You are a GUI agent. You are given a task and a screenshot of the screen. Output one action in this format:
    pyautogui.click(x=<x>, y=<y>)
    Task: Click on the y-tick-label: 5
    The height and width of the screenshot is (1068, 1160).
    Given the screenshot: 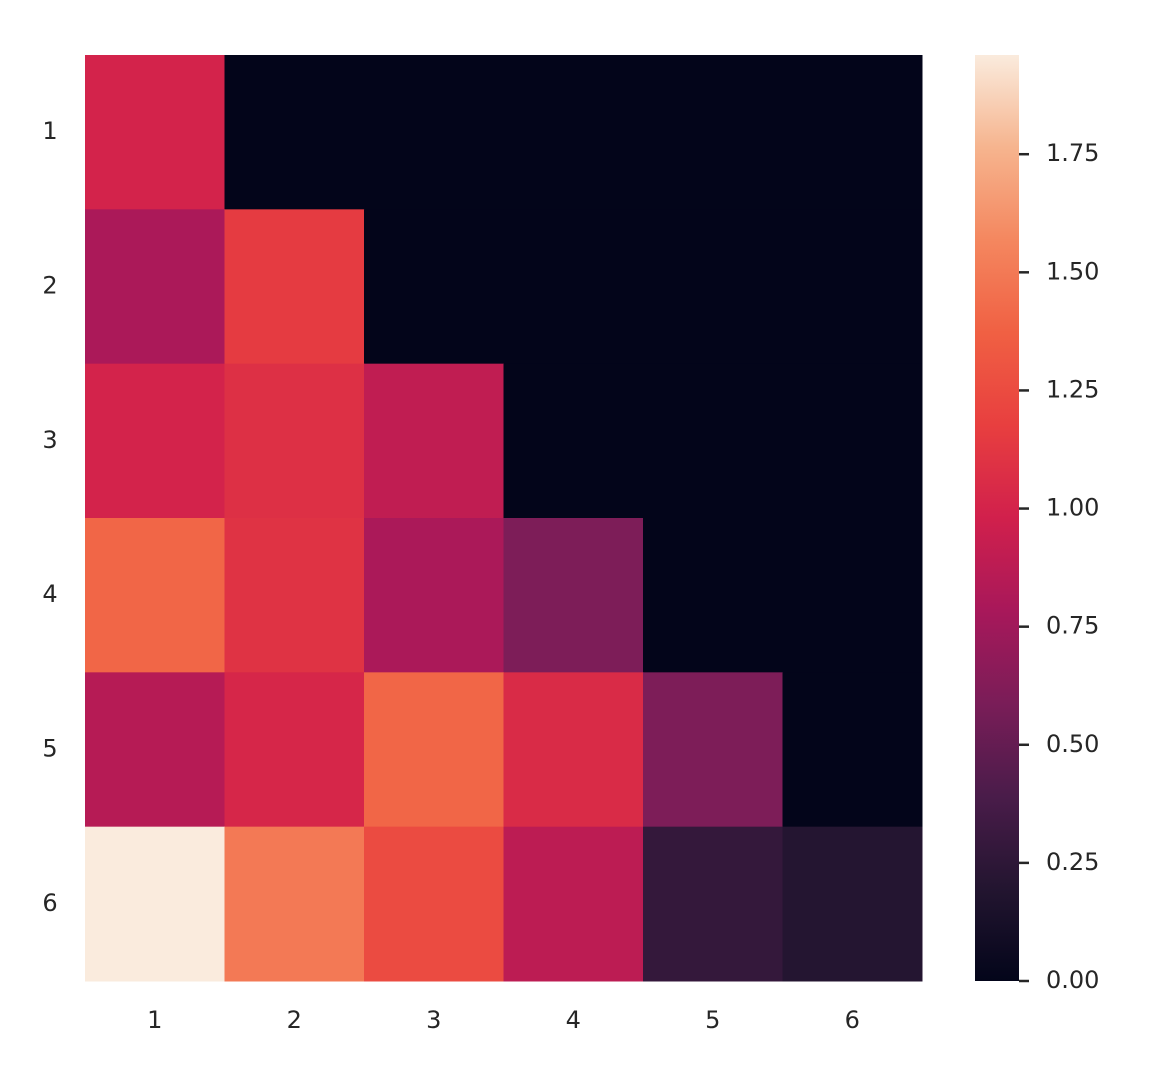 What is the action you would take?
    pyautogui.click(x=49, y=749)
    